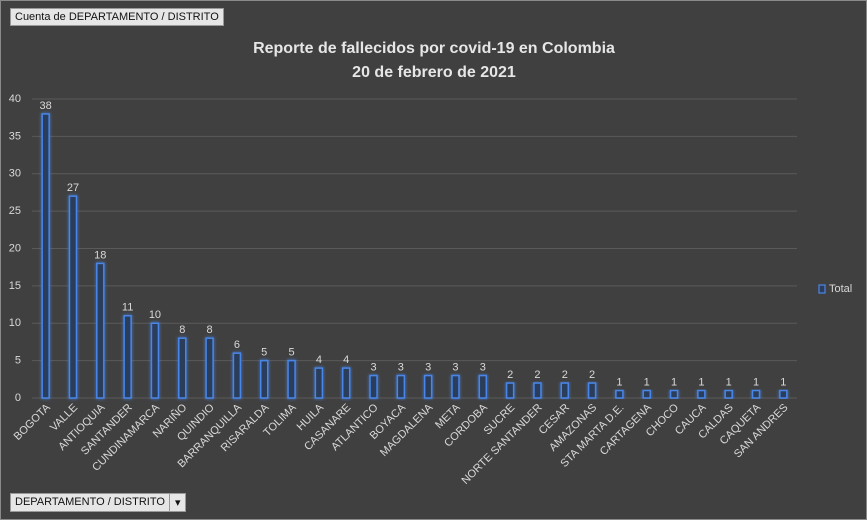 This screenshot has height=520, width=867. Describe the element at coordinates (822, 289) in the screenshot. I see `legend-swatch` at that location.